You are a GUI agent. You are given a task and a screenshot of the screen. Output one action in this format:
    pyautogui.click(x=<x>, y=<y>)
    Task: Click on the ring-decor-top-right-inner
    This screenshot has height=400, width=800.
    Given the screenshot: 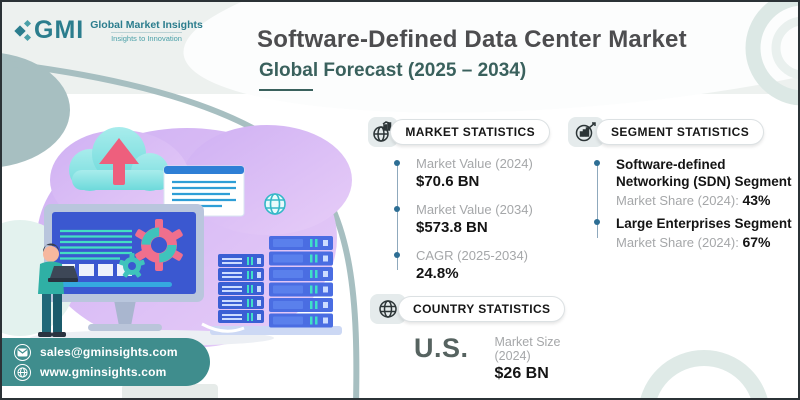 What is the action you would take?
    pyautogui.click(x=784, y=48)
    